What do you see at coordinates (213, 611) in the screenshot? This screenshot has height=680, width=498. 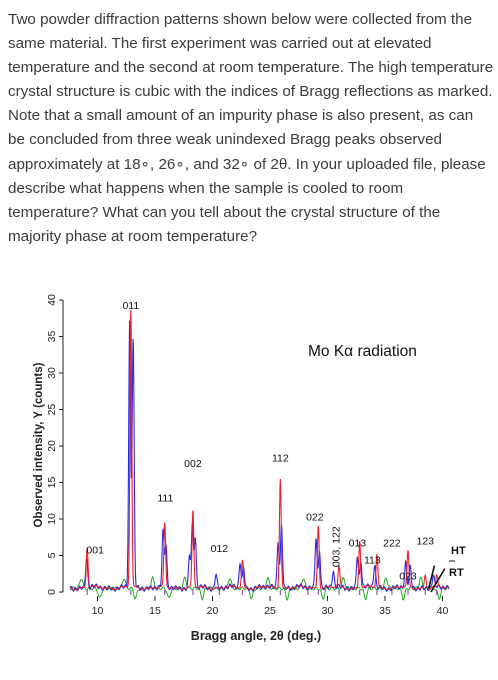 I see `x-tick-label: 20` at bounding box center [213, 611].